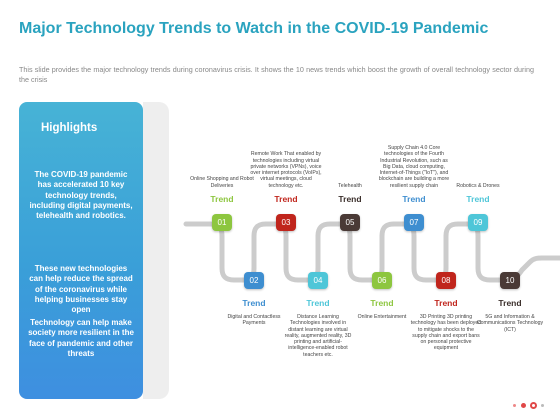 The height and width of the screenshot is (420, 560). I want to click on trend-node-08: 08, so click(446, 280).